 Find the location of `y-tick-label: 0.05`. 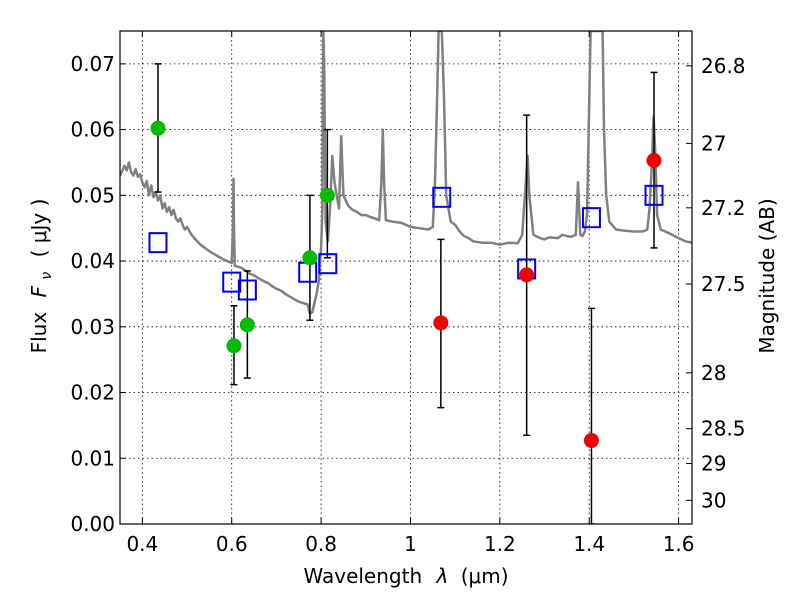

y-tick-label: 0.05 is located at coordinates (92, 195).